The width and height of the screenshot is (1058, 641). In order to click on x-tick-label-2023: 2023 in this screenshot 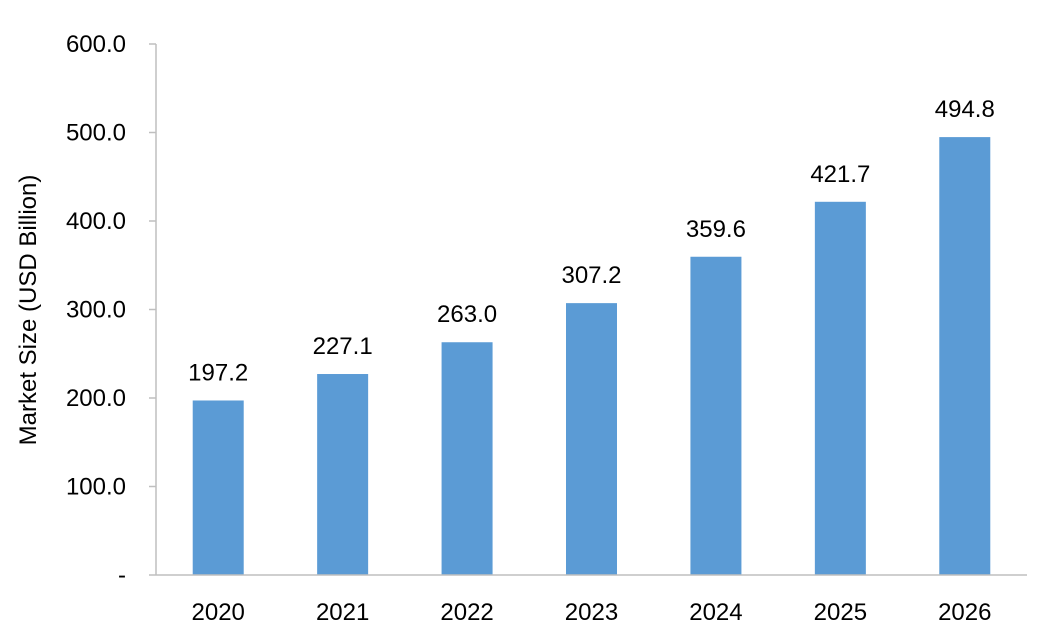, I will do `click(591, 612)`.